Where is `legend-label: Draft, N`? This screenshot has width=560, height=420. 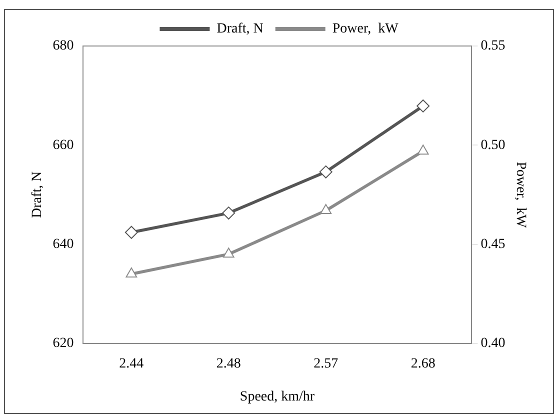 legend-label: Draft, N is located at coordinates (240, 29).